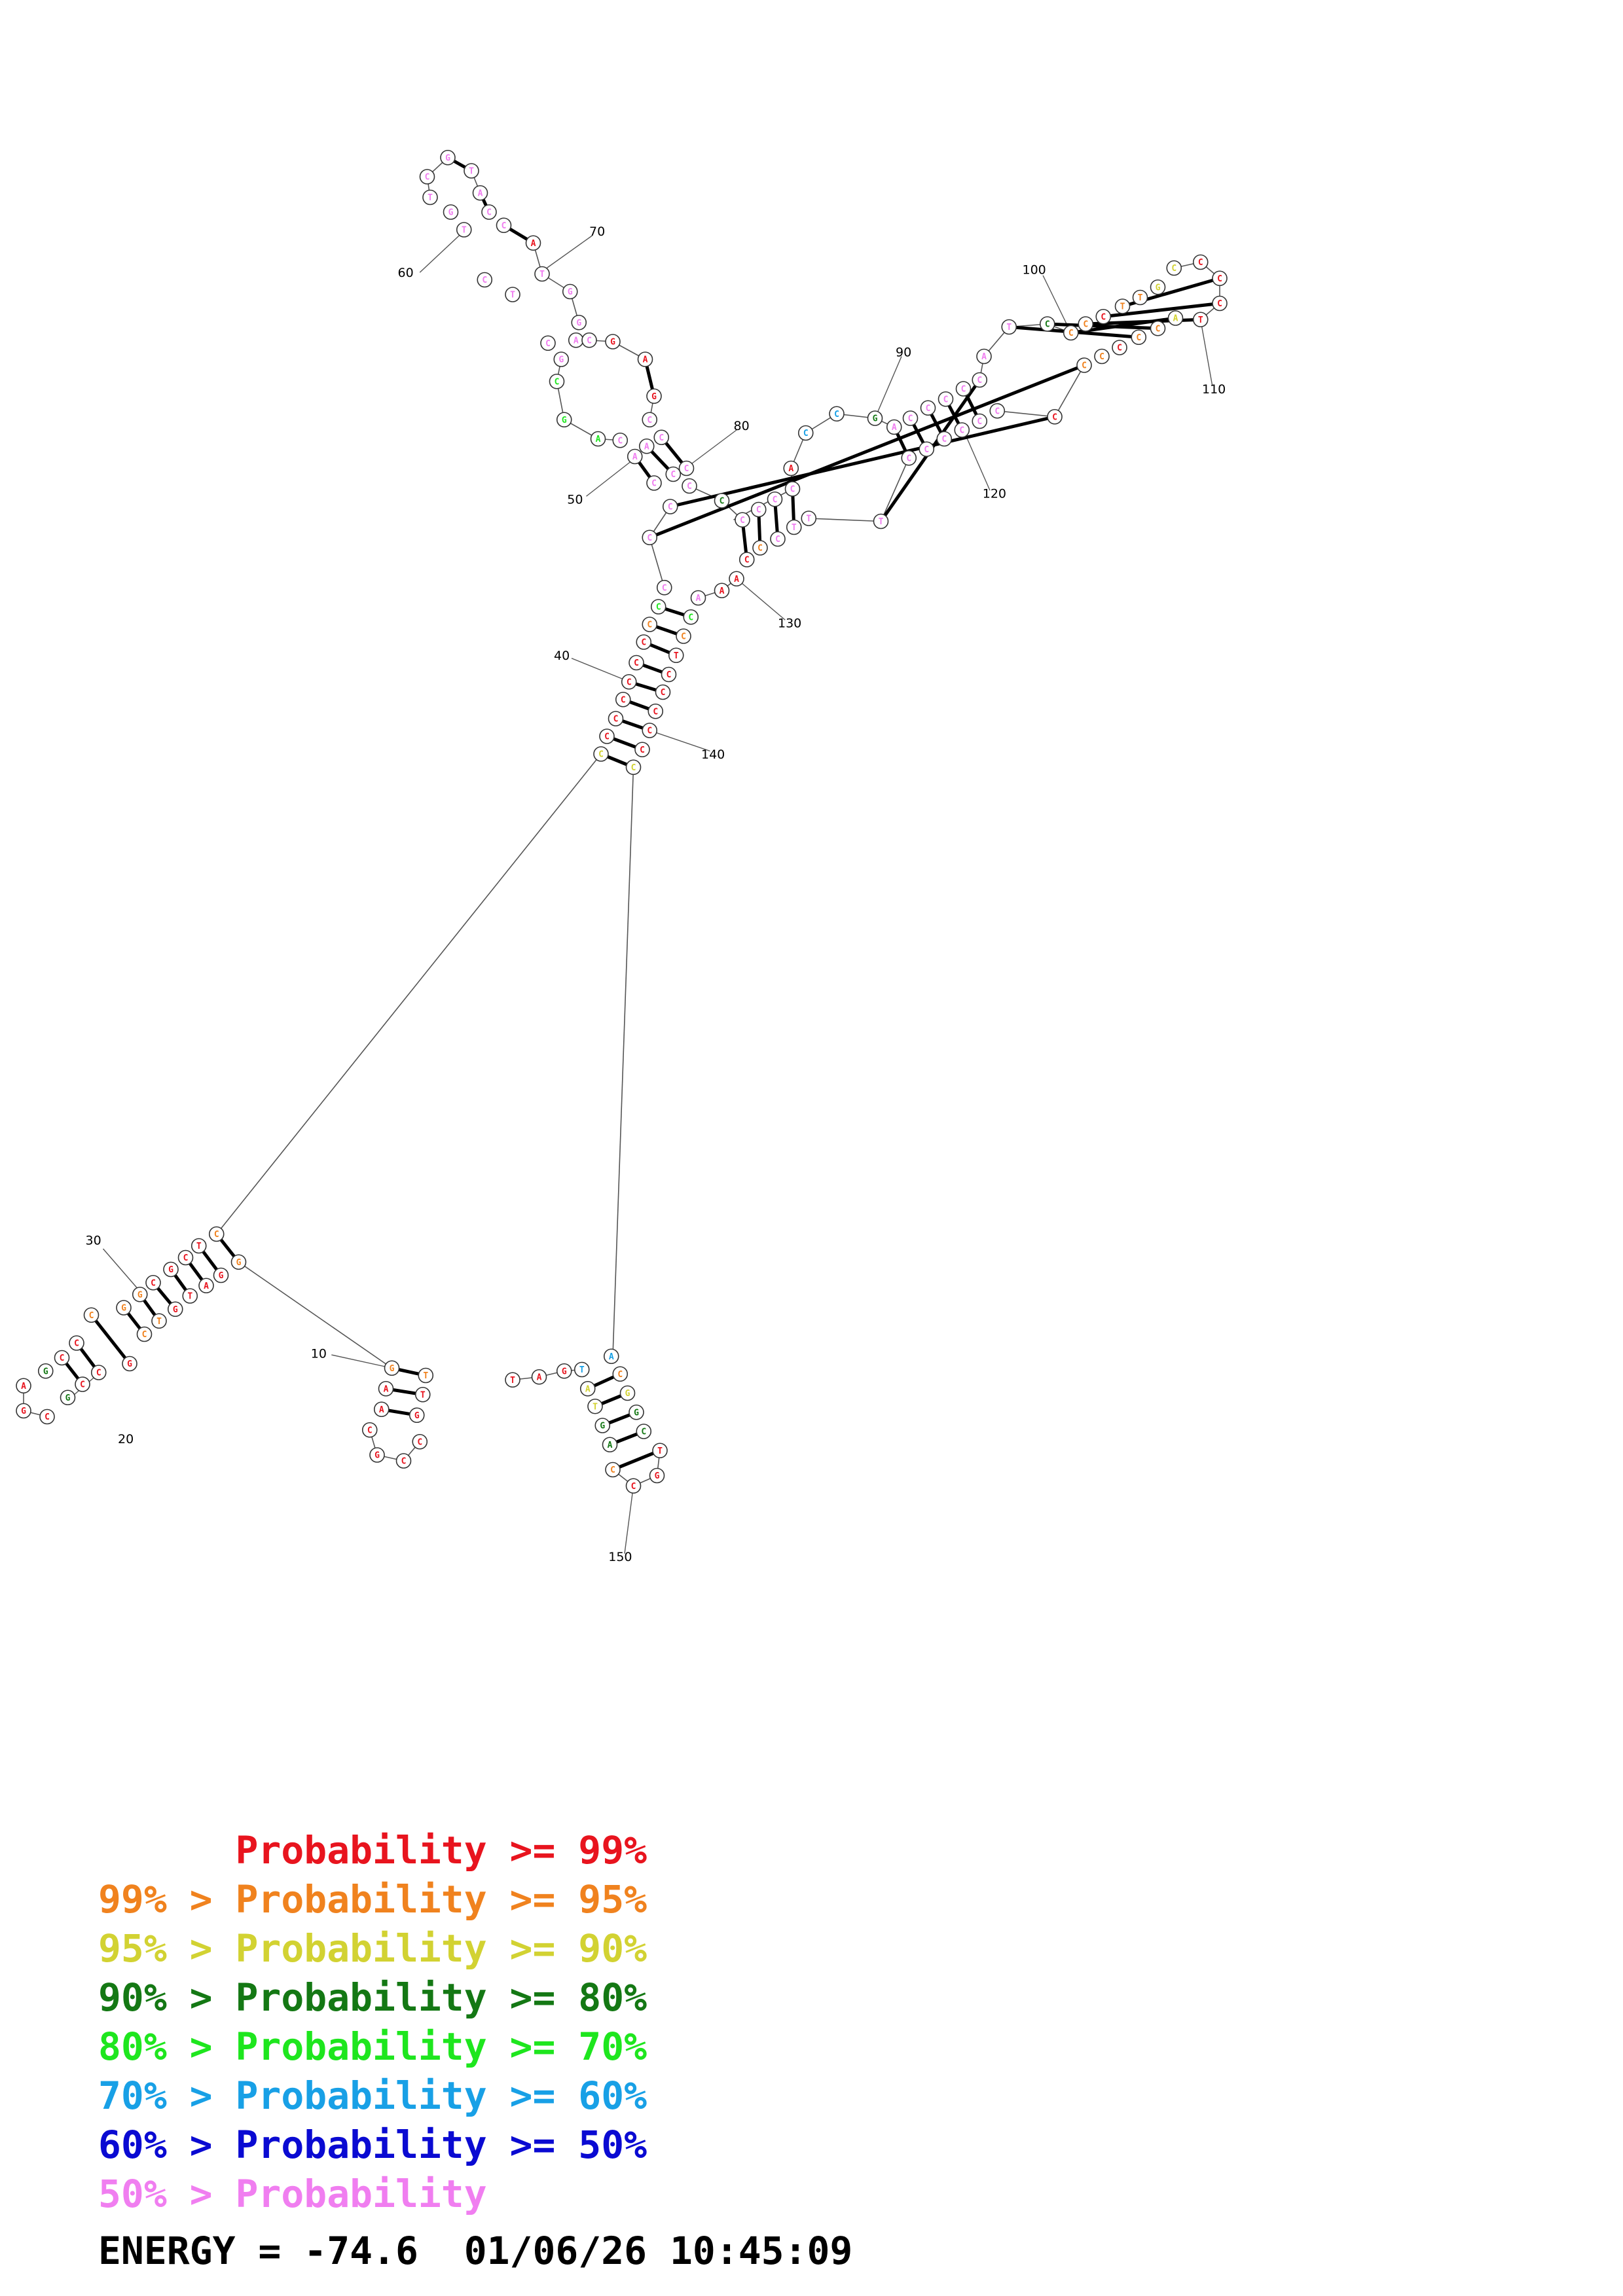 This screenshot has height=2296, width=1623. I want to click on legend-prefix: 90% >, so click(167, 1997).